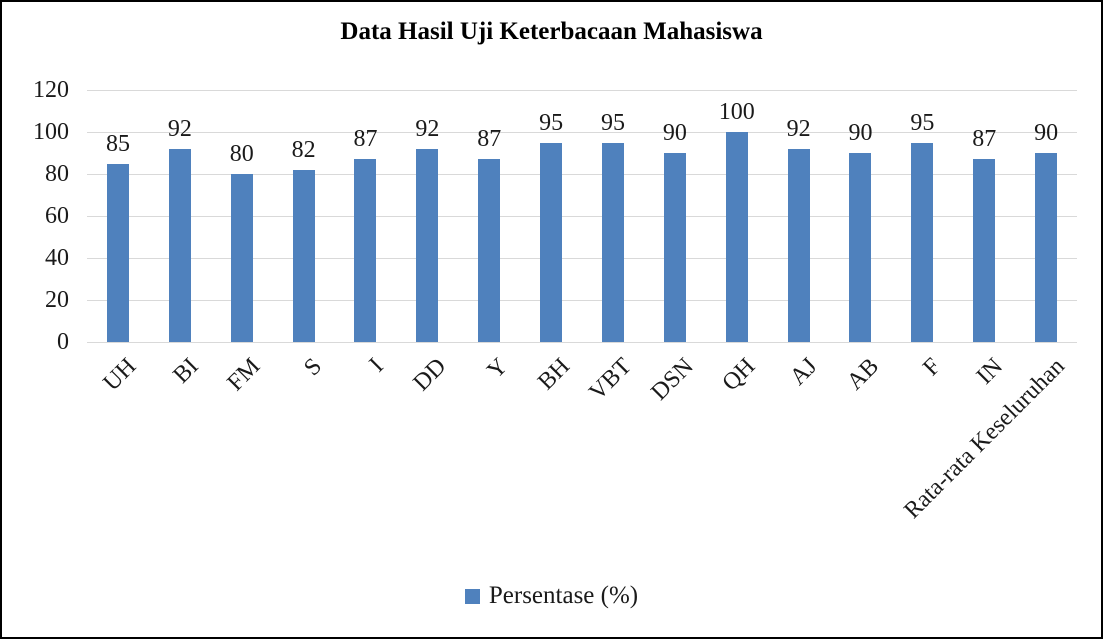  I want to click on x-tick-label: DD, so click(429, 375).